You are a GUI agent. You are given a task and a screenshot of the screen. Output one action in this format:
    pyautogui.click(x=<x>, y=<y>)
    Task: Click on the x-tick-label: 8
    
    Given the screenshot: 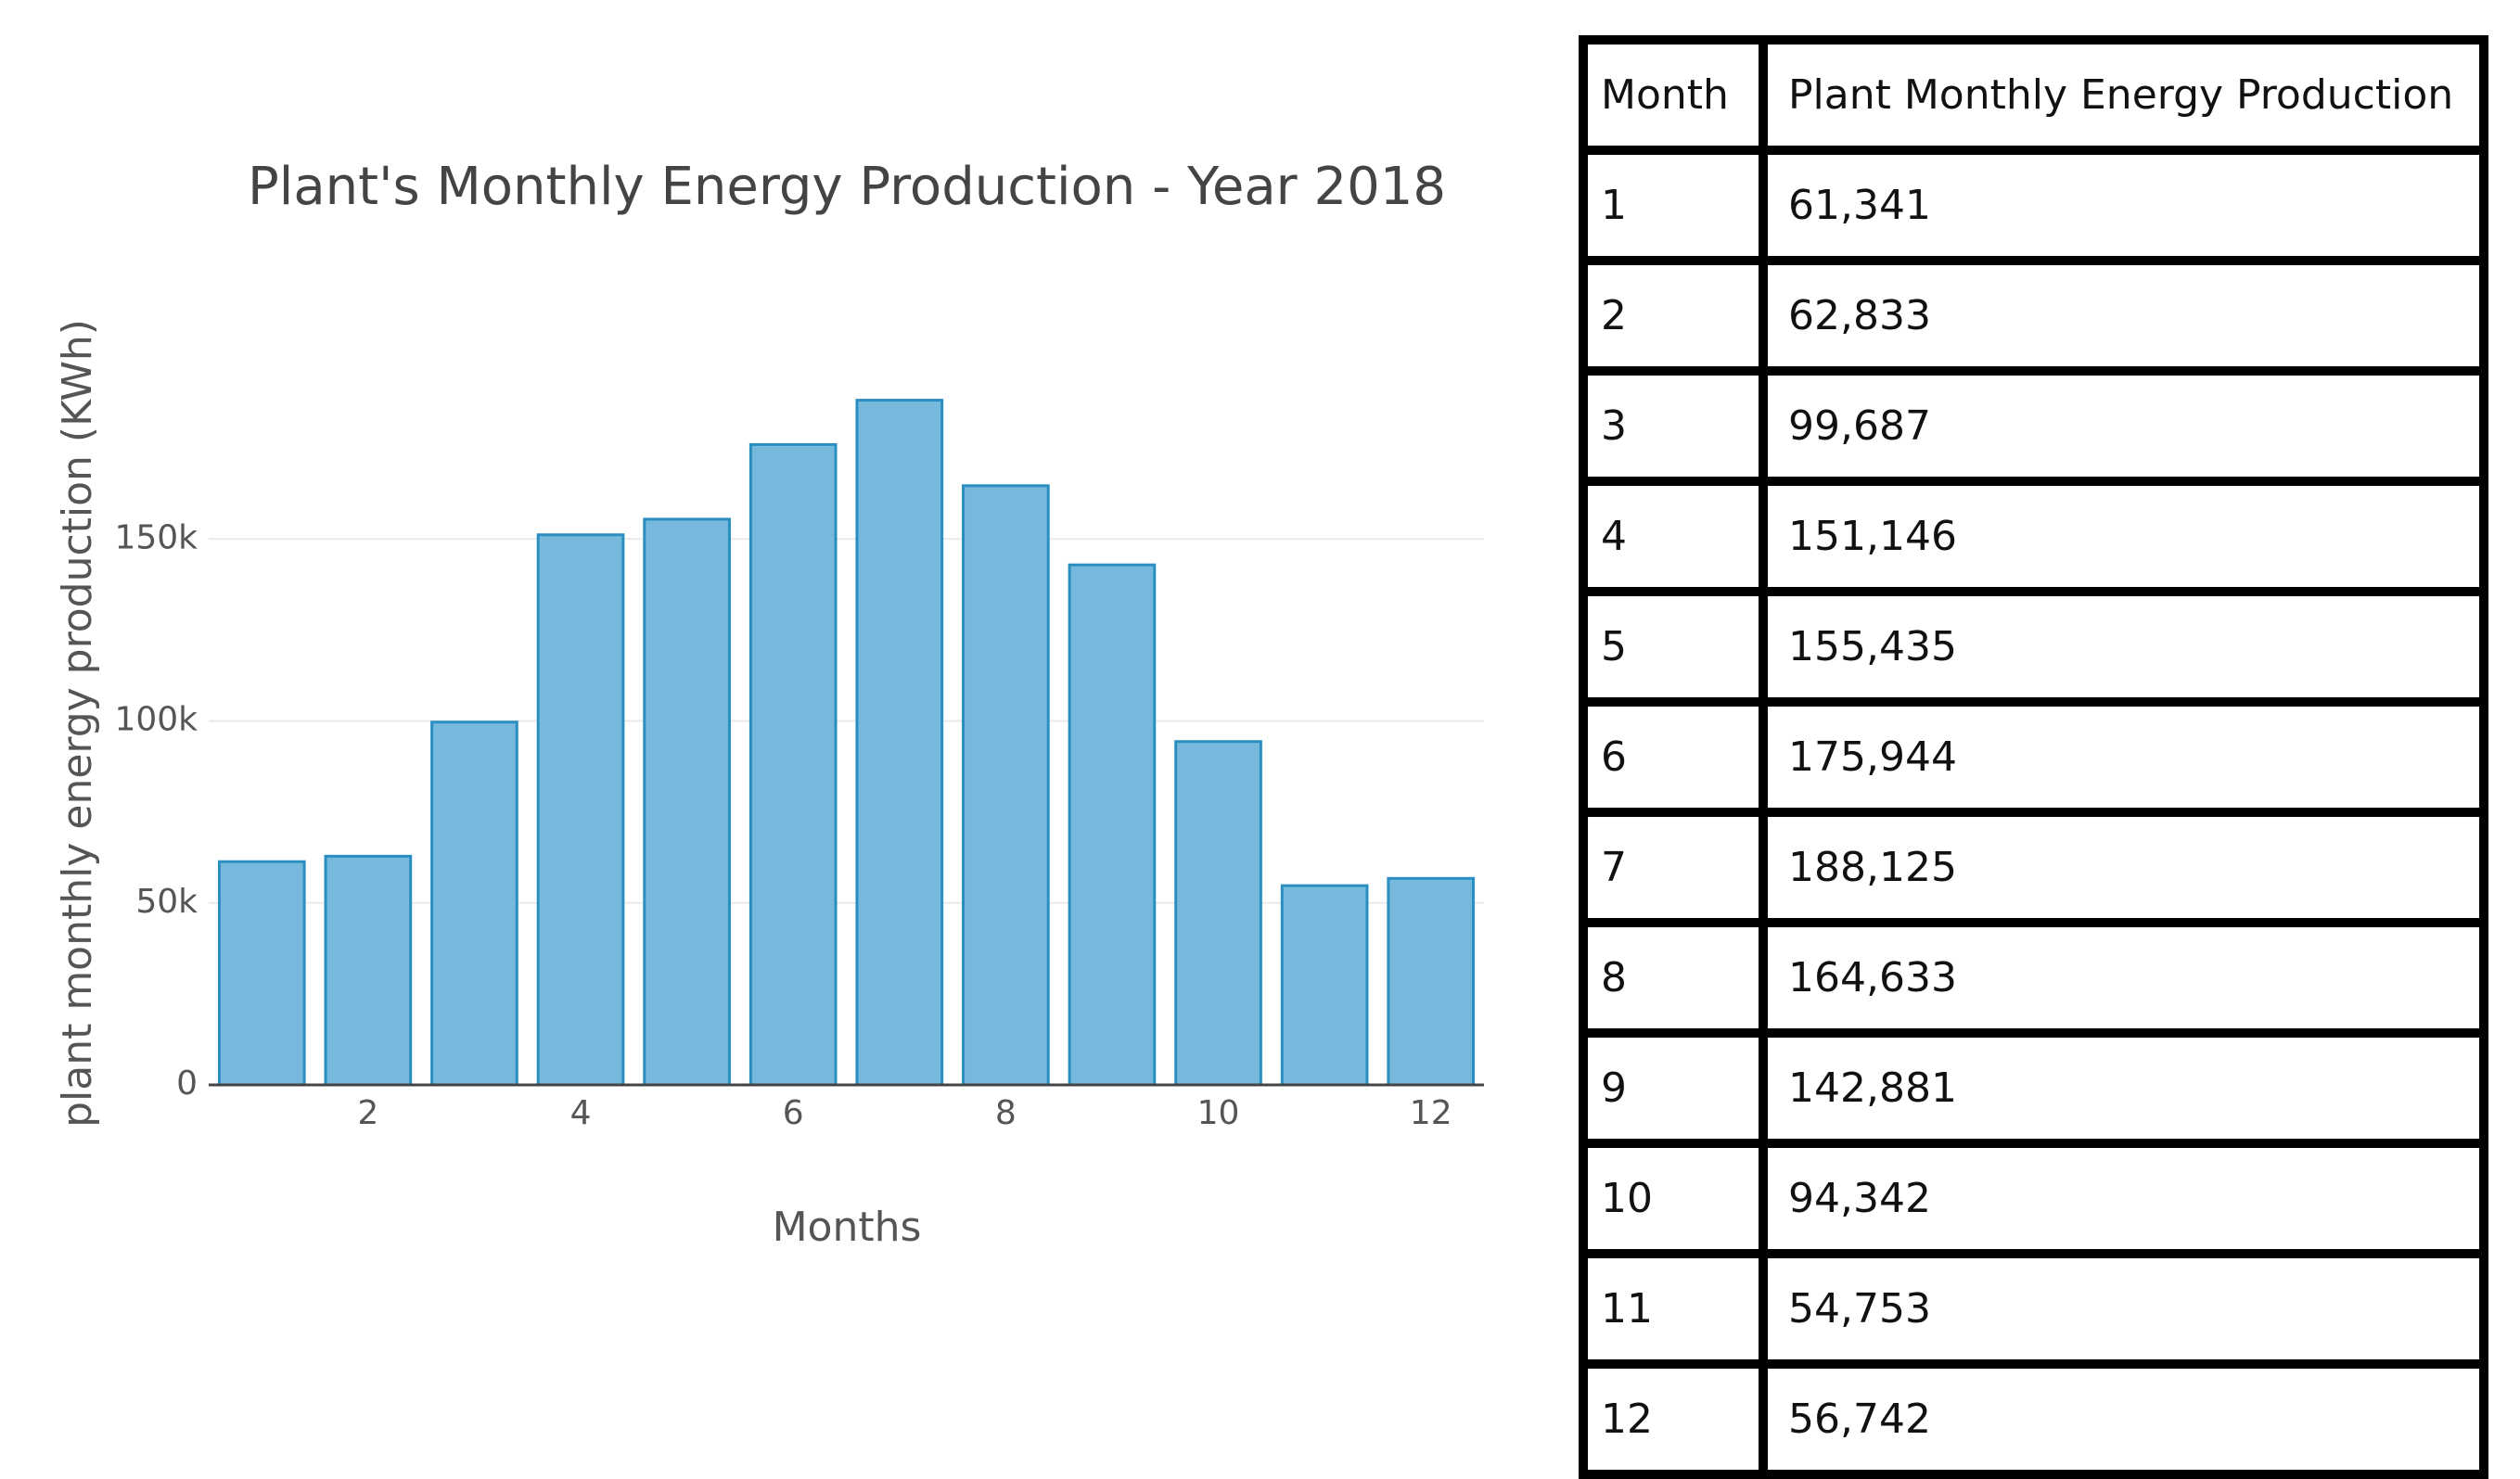 What is the action you would take?
    pyautogui.click(x=1006, y=1113)
    